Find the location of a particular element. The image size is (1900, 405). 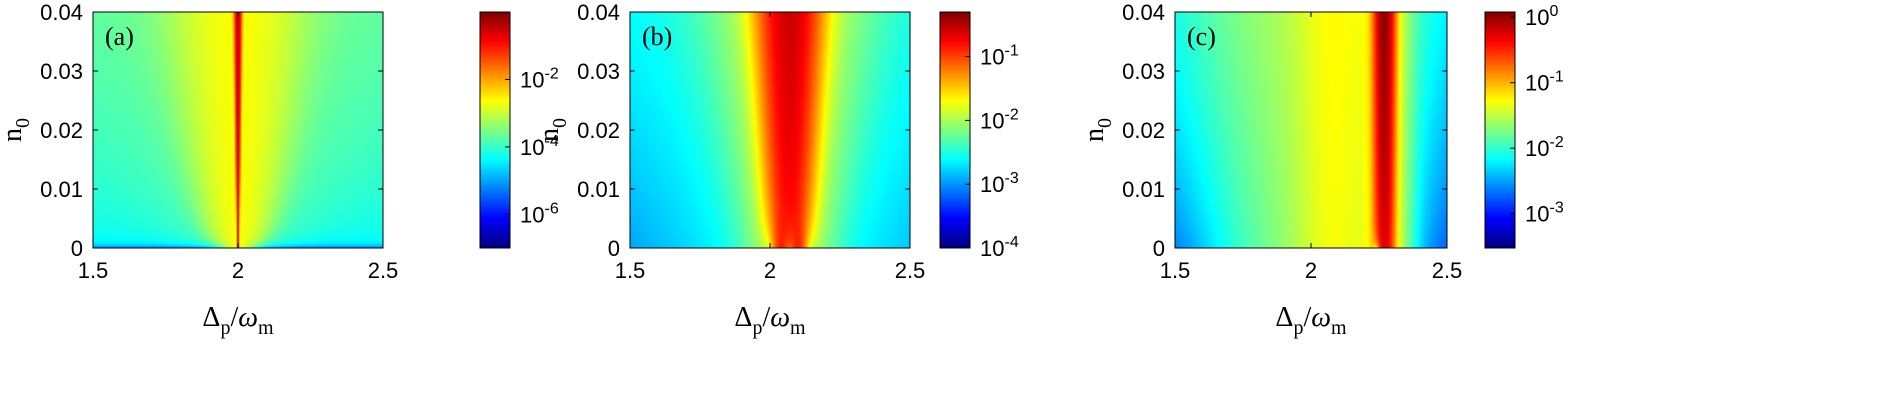

panel-label: (a) is located at coordinates (119, 36).